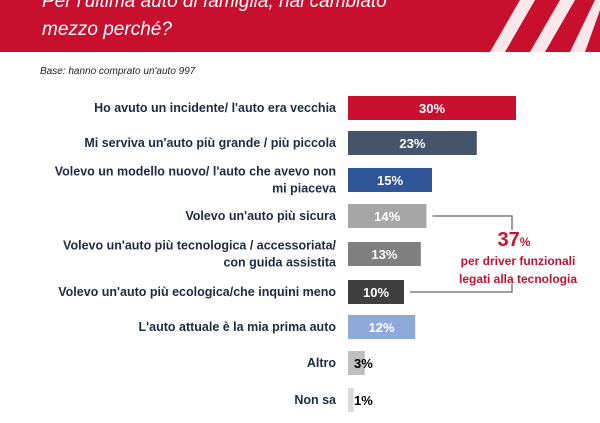  What do you see at coordinates (363, 363) in the screenshot?
I see `bar-value-label: 3%` at bounding box center [363, 363].